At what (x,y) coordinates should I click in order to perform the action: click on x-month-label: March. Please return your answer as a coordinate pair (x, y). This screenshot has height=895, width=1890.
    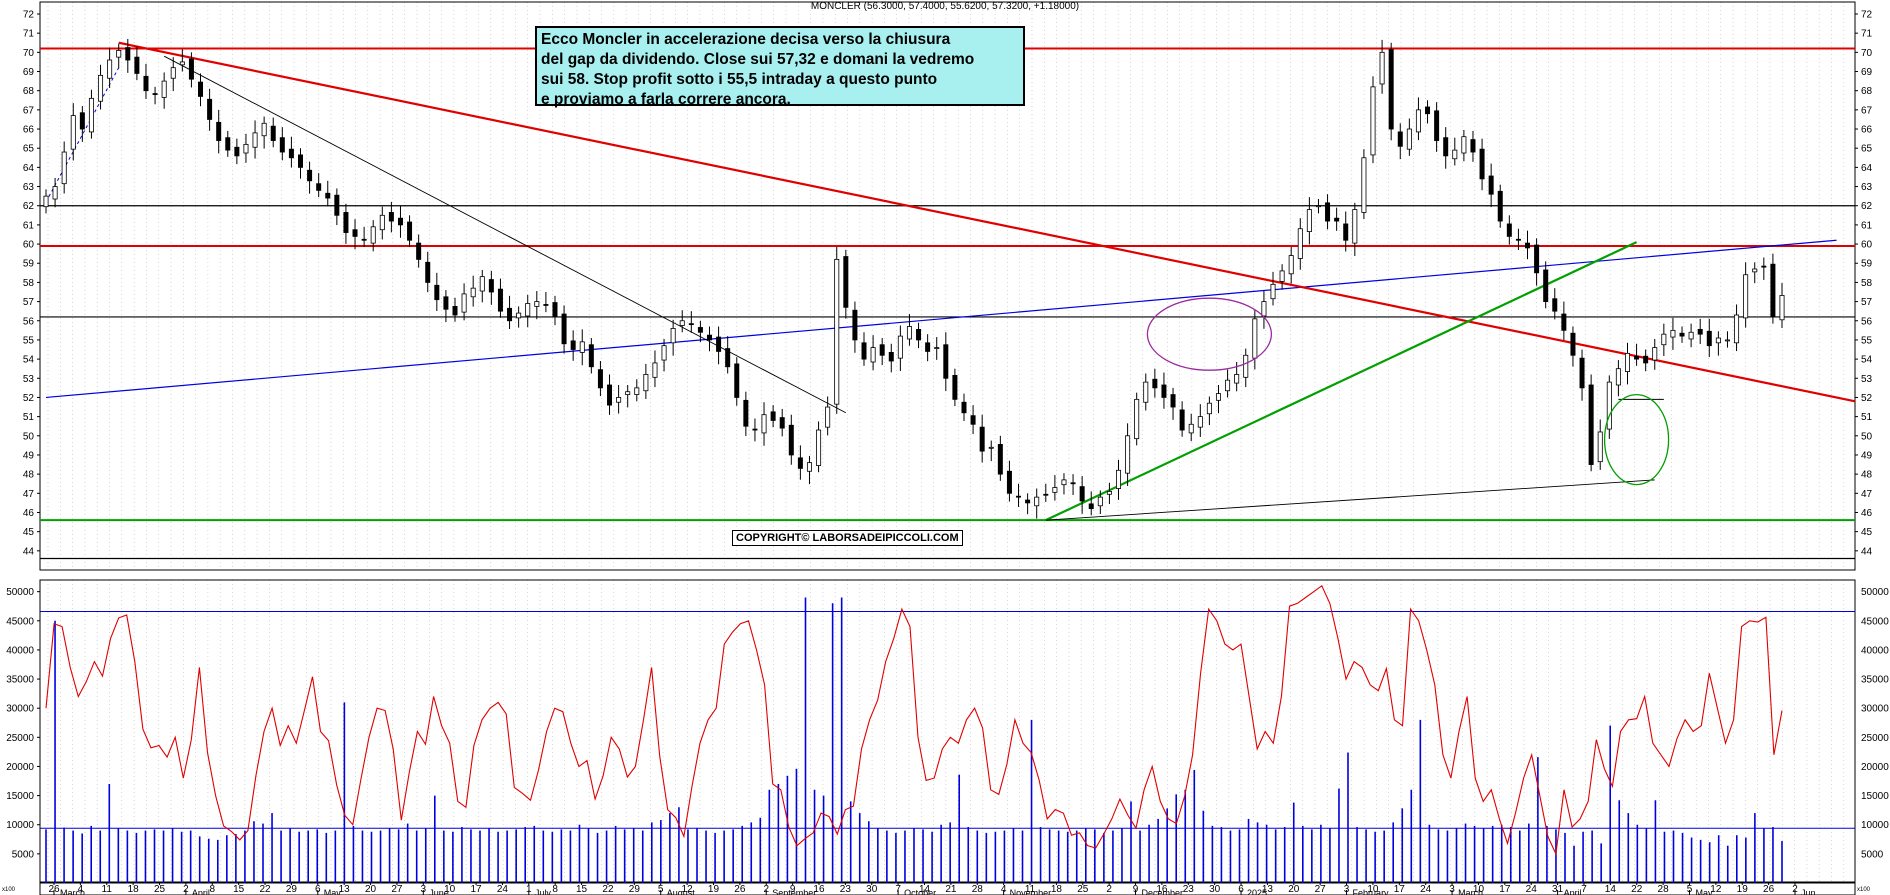
    Looking at the image, I should click on (72, 891).